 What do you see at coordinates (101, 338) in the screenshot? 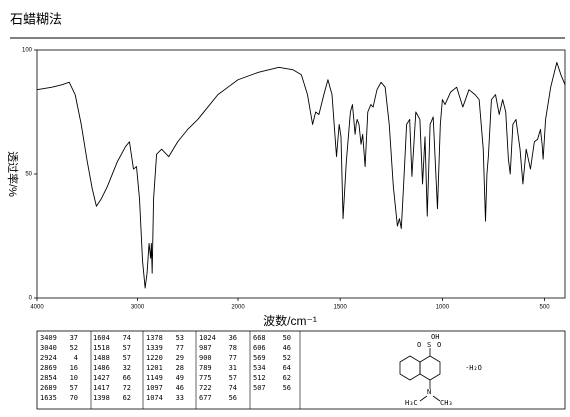
I see `peak-wavenumber: 1604` at bounding box center [101, 338].